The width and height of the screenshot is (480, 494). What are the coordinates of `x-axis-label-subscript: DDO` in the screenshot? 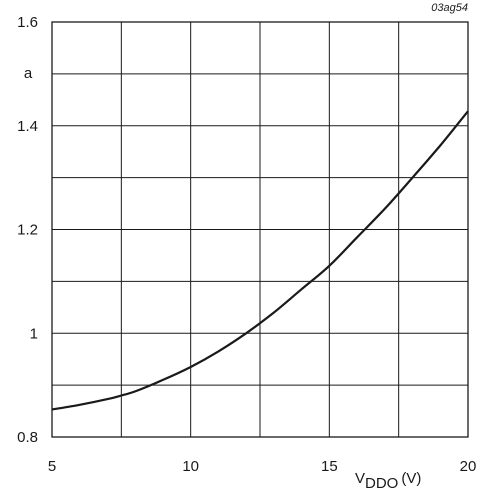 It's located at (381, 483).